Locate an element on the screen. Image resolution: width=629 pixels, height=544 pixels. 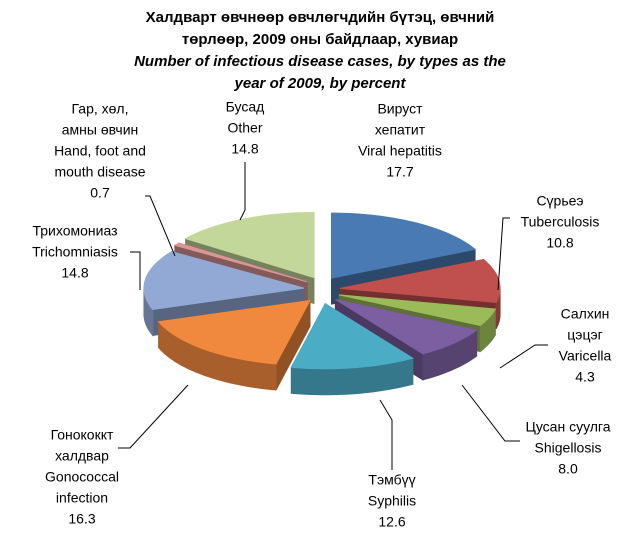
category-label: Гонококкт is located at coordinates (82, 435).